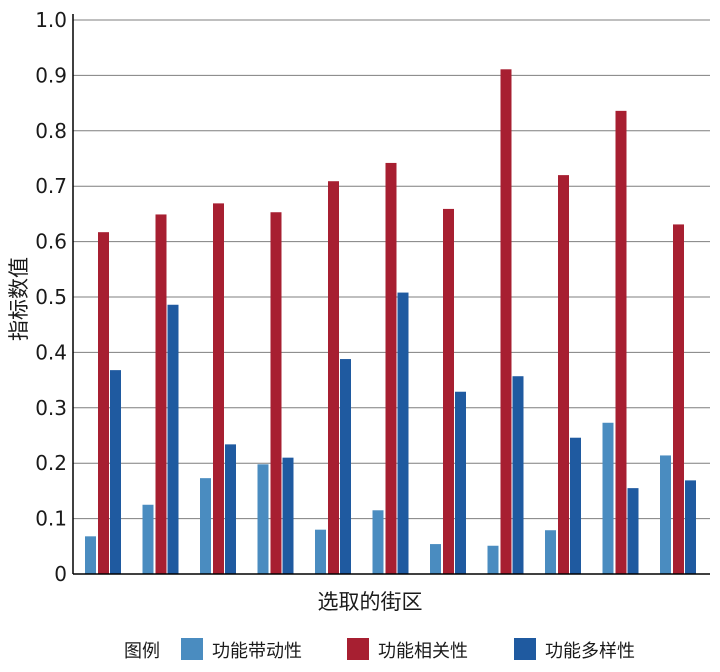 The image size is (720, 672). I want to click on y-tick-label: 0.9, so click(51, 75).